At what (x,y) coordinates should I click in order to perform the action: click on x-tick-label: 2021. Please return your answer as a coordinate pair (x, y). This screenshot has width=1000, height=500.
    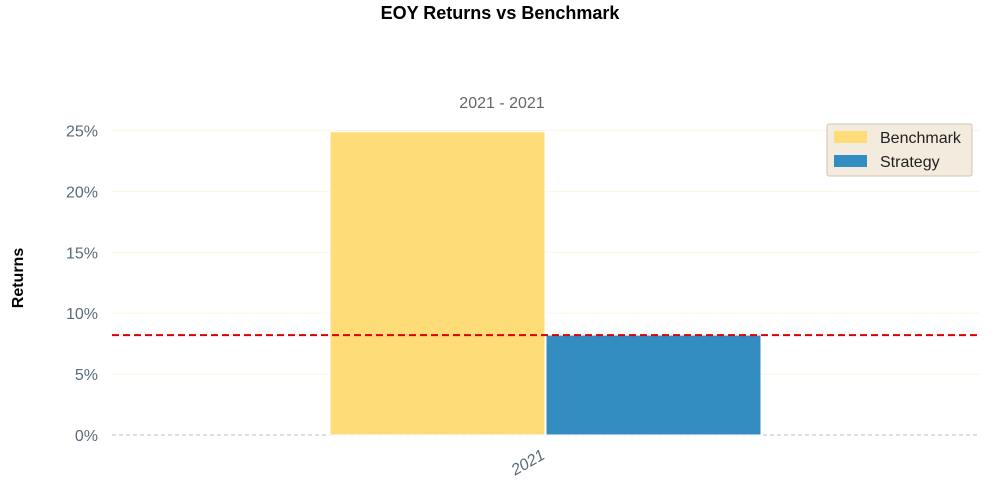
    Looking at the image, I should click on (528, 463).